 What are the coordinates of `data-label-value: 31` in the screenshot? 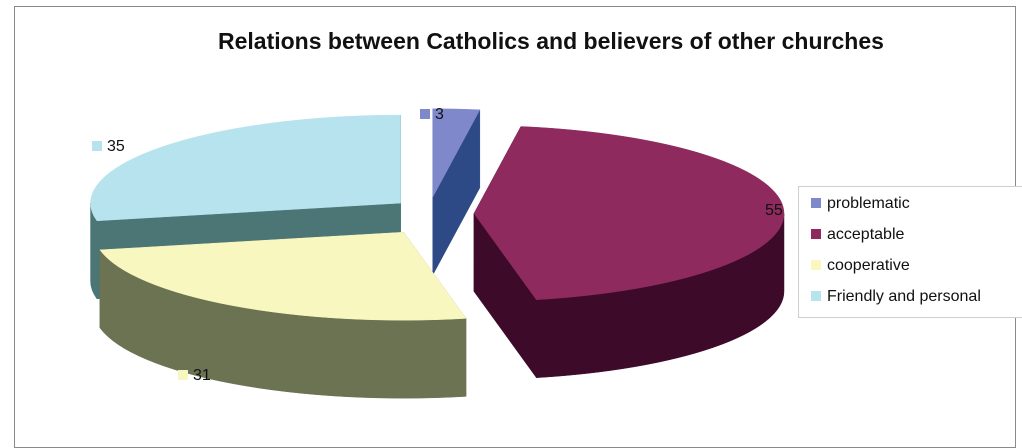 It's located at (202, 375).